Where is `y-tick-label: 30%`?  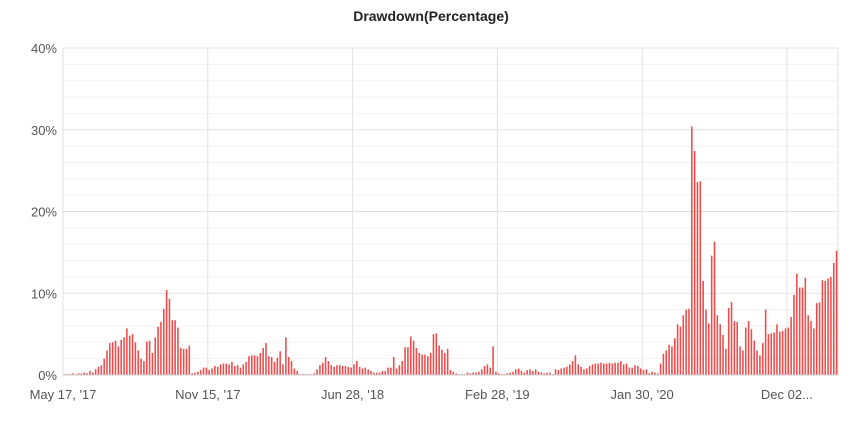 y-tick-label: 30% is located at coordinates (44, 130).